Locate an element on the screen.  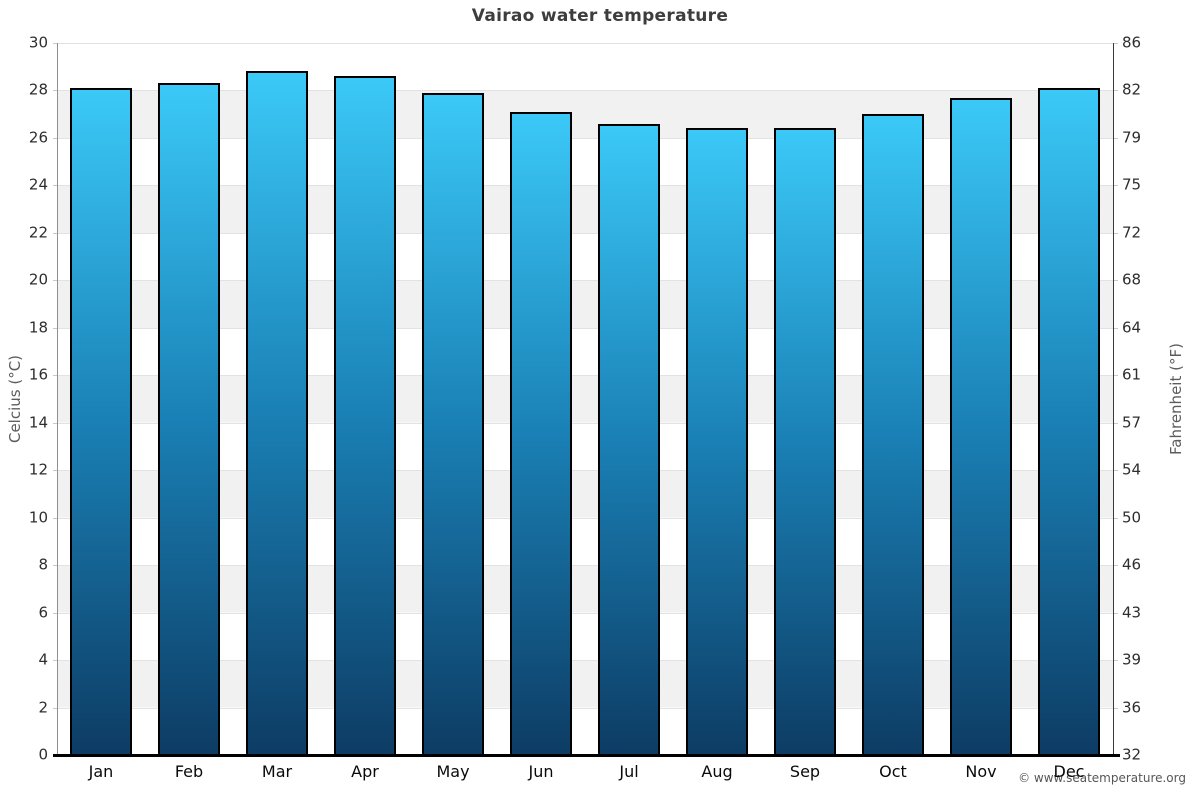
y-tick-fahrenheit-86: 86 is located at coordinates (1132, 42).